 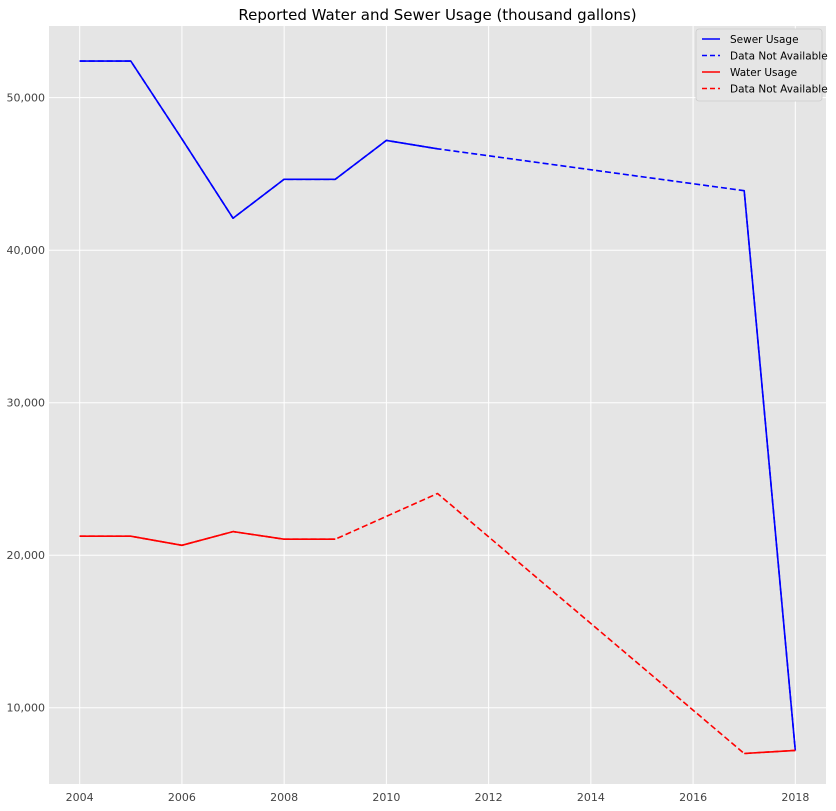 What do you see at coordinates (182, 797) in the screenshot?
I see `x-tick-label: 2006` at bounding box center [182, 797].